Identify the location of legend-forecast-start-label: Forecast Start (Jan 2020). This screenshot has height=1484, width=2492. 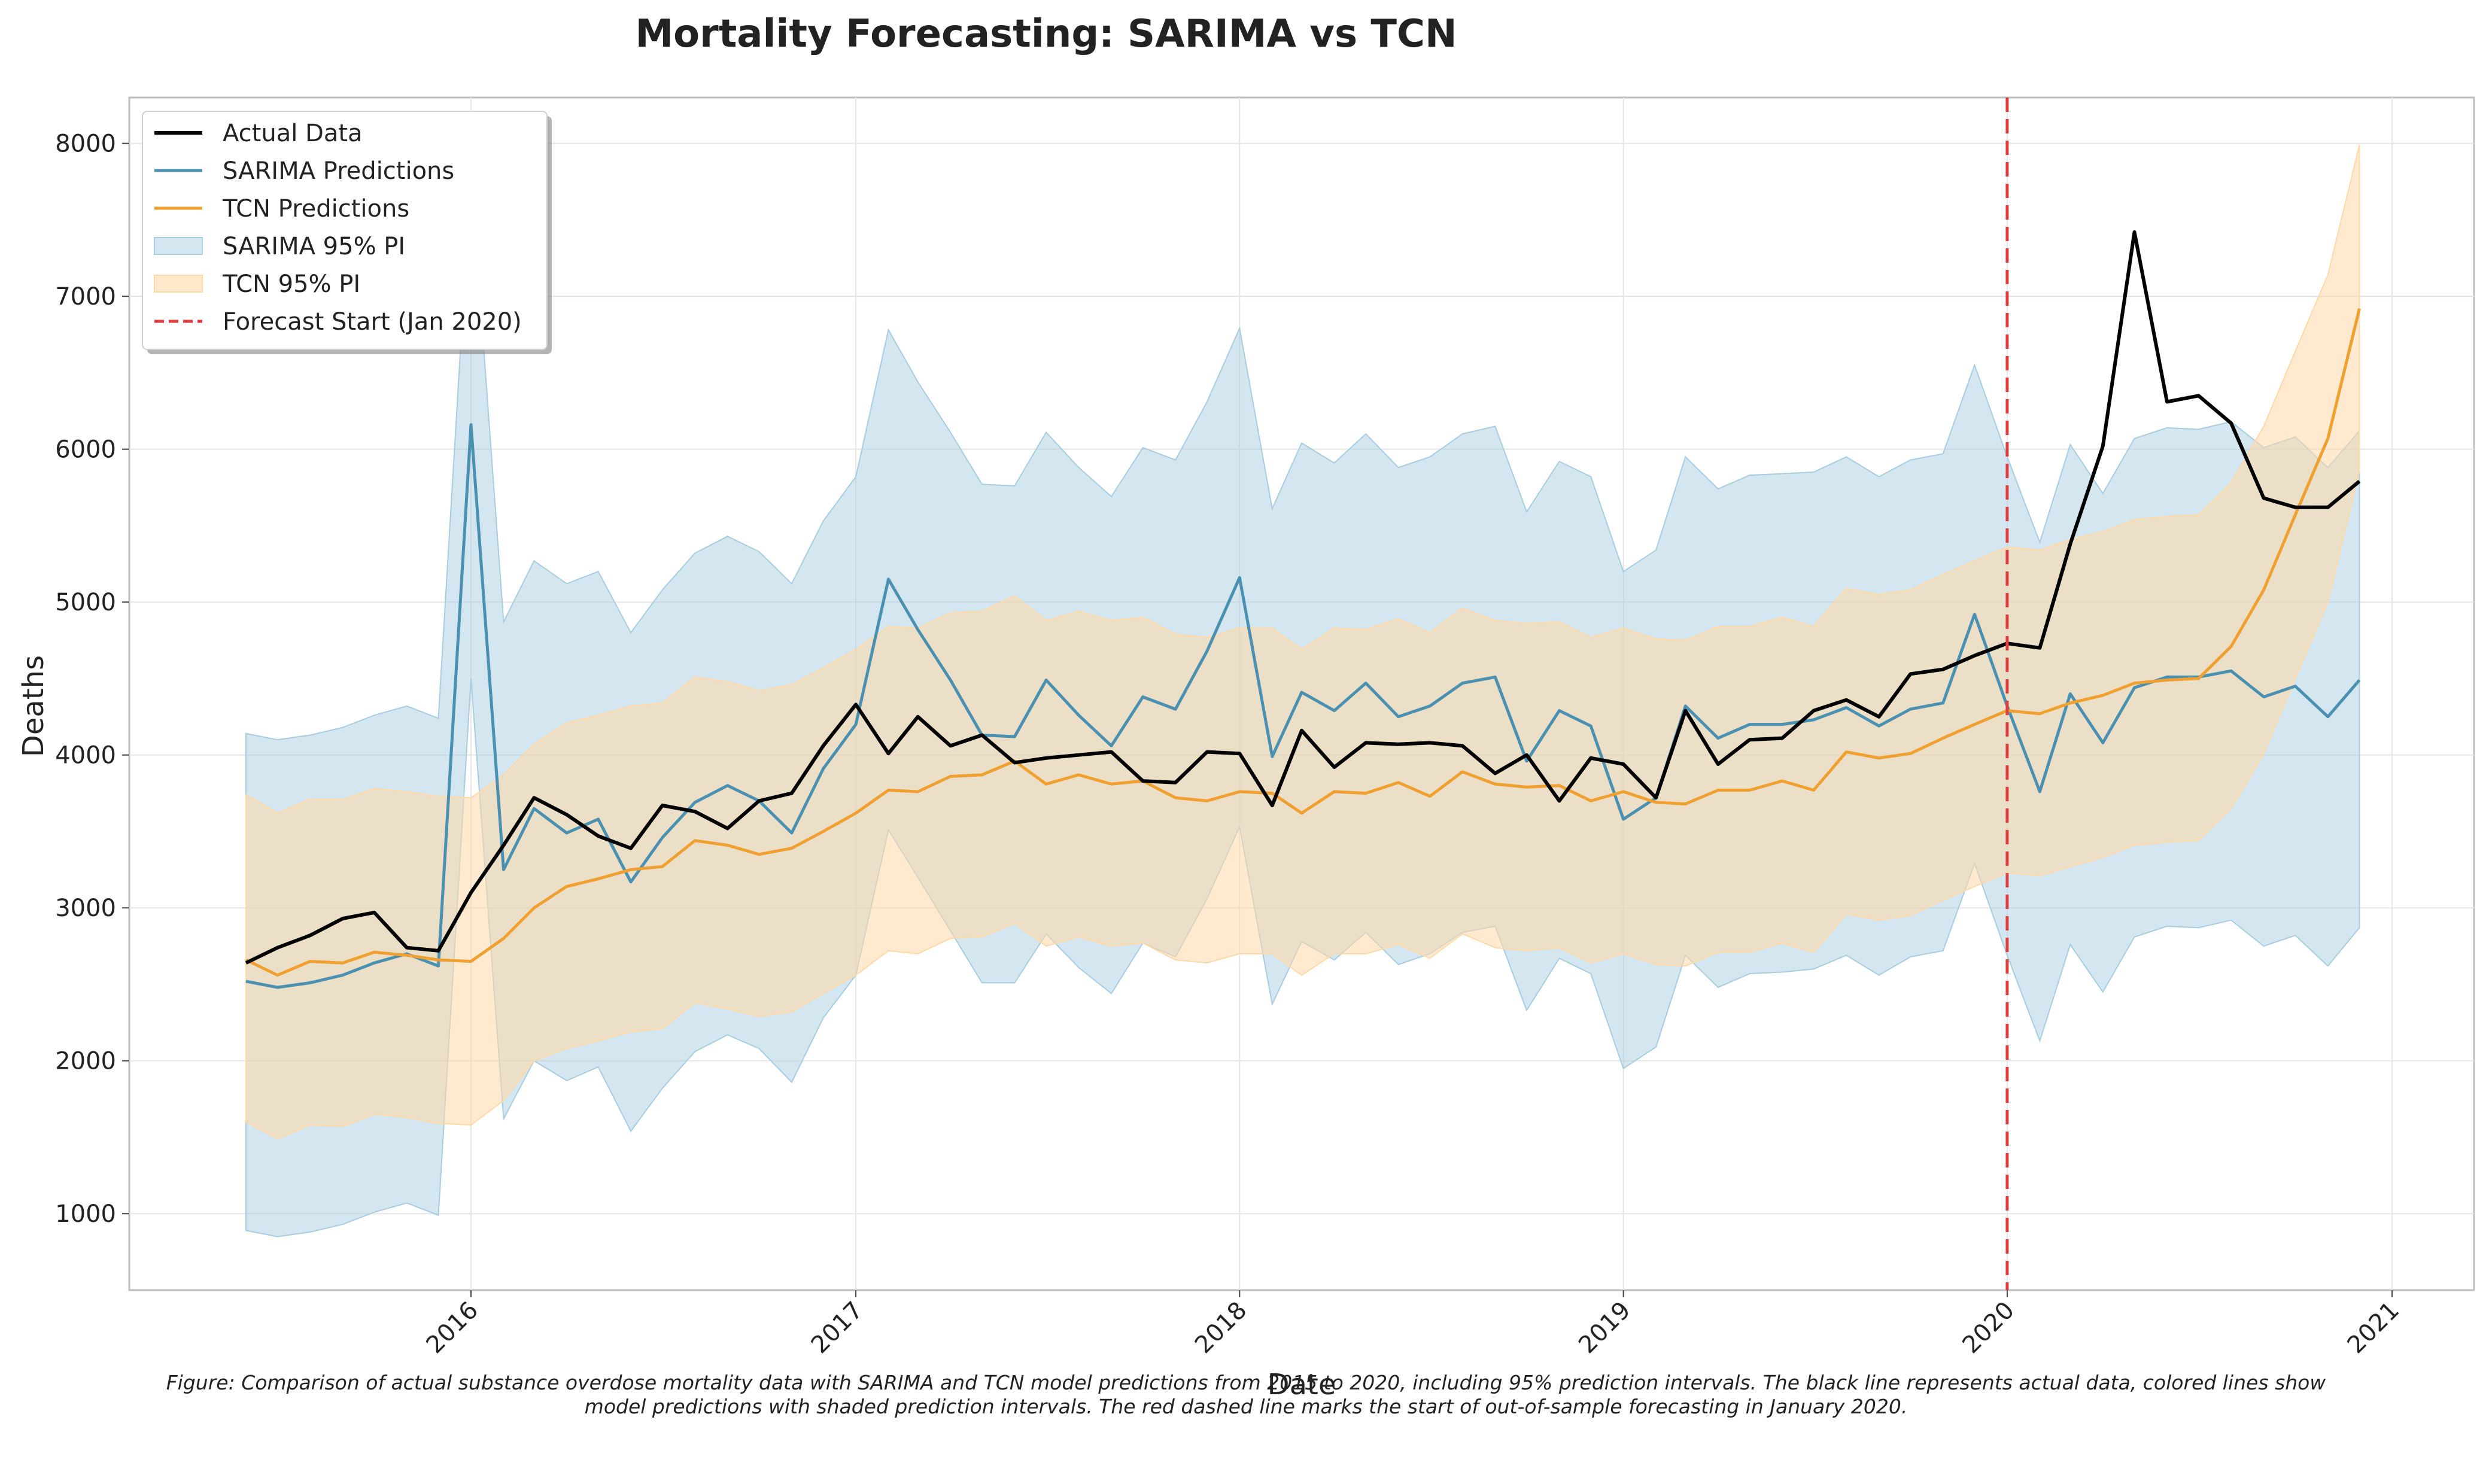
(372, 322).